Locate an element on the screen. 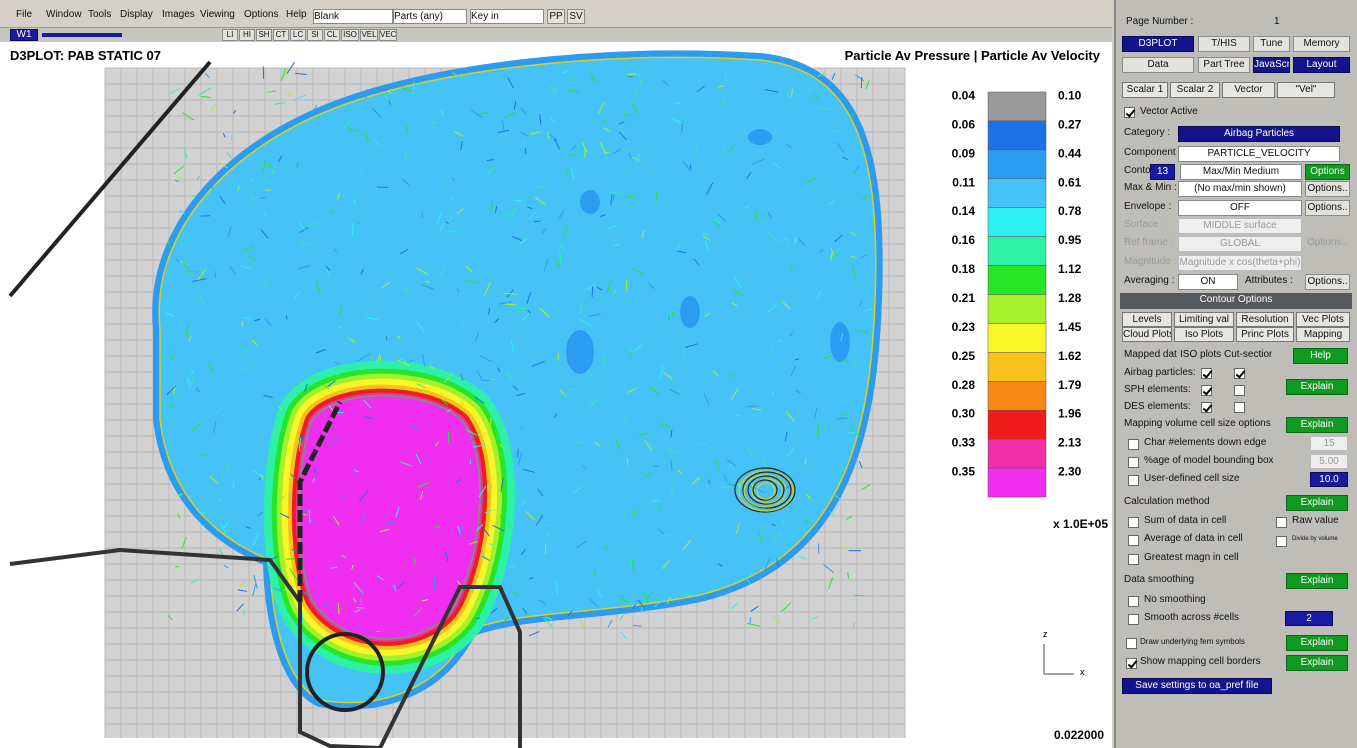 The image size is (1357, 748). input: 5.00 is located at coordinates (1329, 461).